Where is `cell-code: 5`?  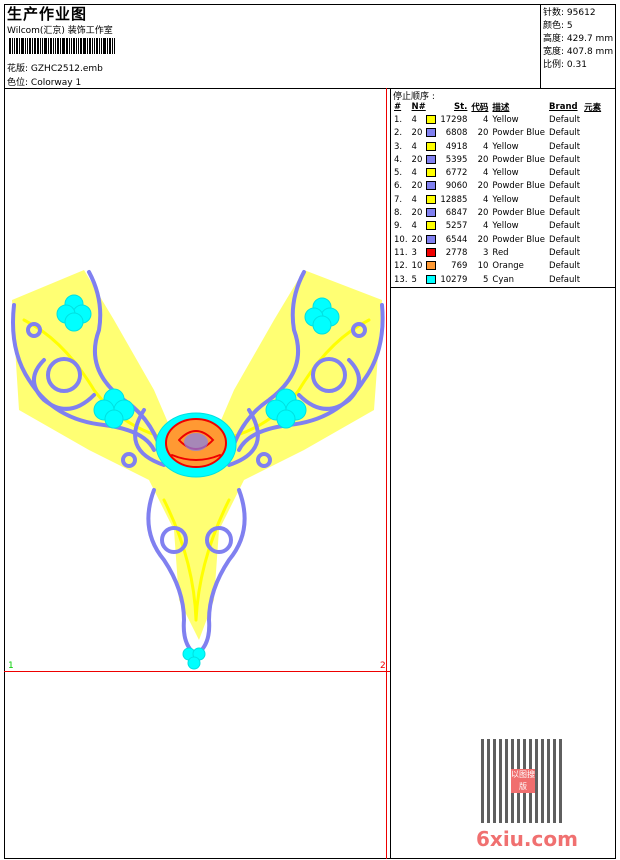
cell-code: 5 is located at coordinates (486, 279).